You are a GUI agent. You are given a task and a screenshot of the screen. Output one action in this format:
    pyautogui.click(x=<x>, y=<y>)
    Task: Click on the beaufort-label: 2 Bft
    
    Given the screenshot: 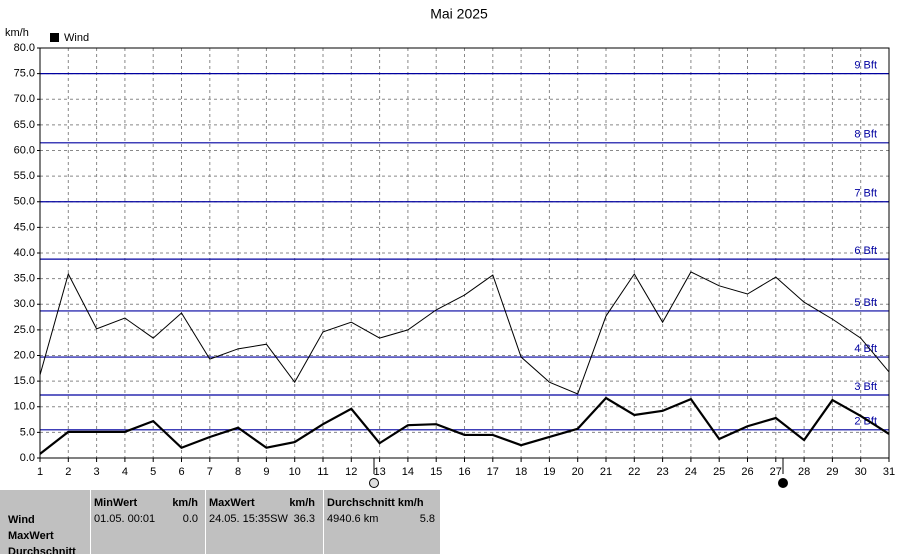 What is the action you would take?
    pyautogui.click(x=865, y=422)
    